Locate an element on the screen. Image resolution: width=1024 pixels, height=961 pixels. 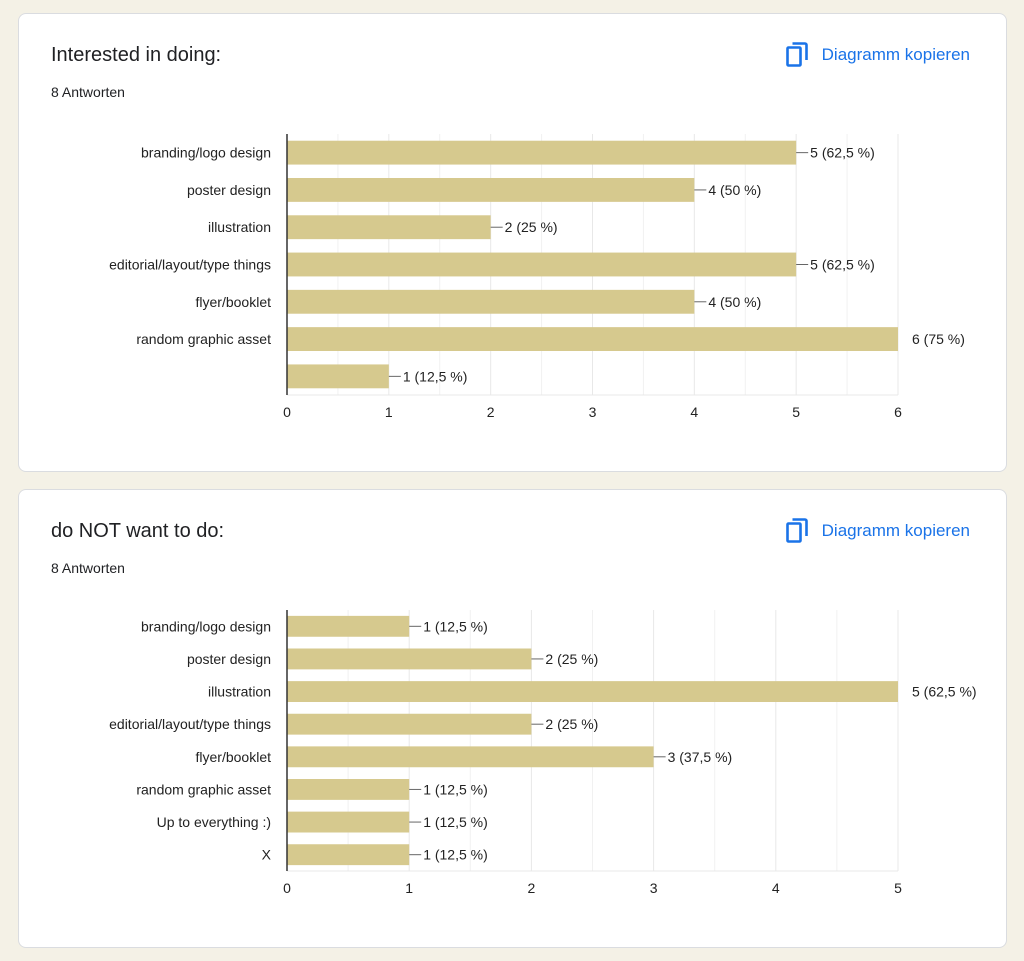
data-label: 6 (75 %) is located at coordinates (938, 339).